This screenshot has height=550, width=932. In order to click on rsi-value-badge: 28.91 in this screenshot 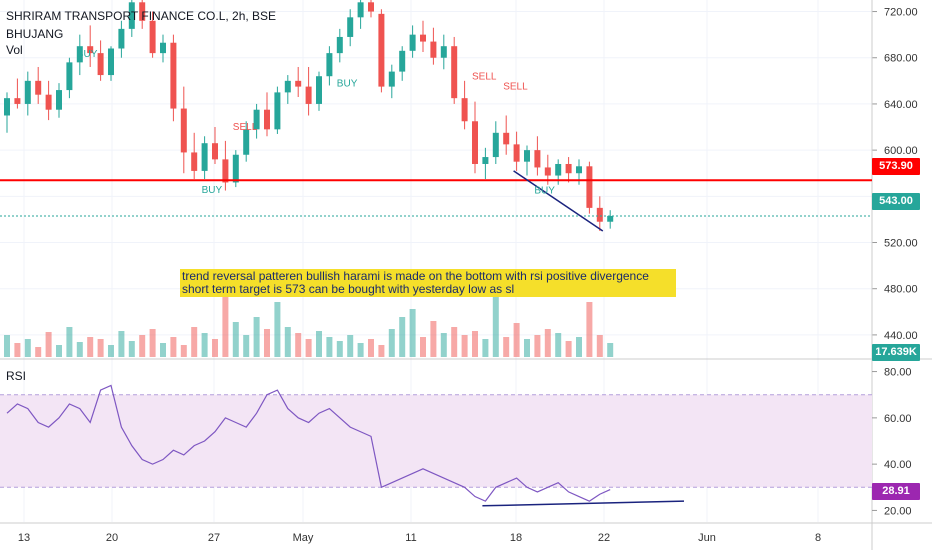, I will do `click(896, 491)`.